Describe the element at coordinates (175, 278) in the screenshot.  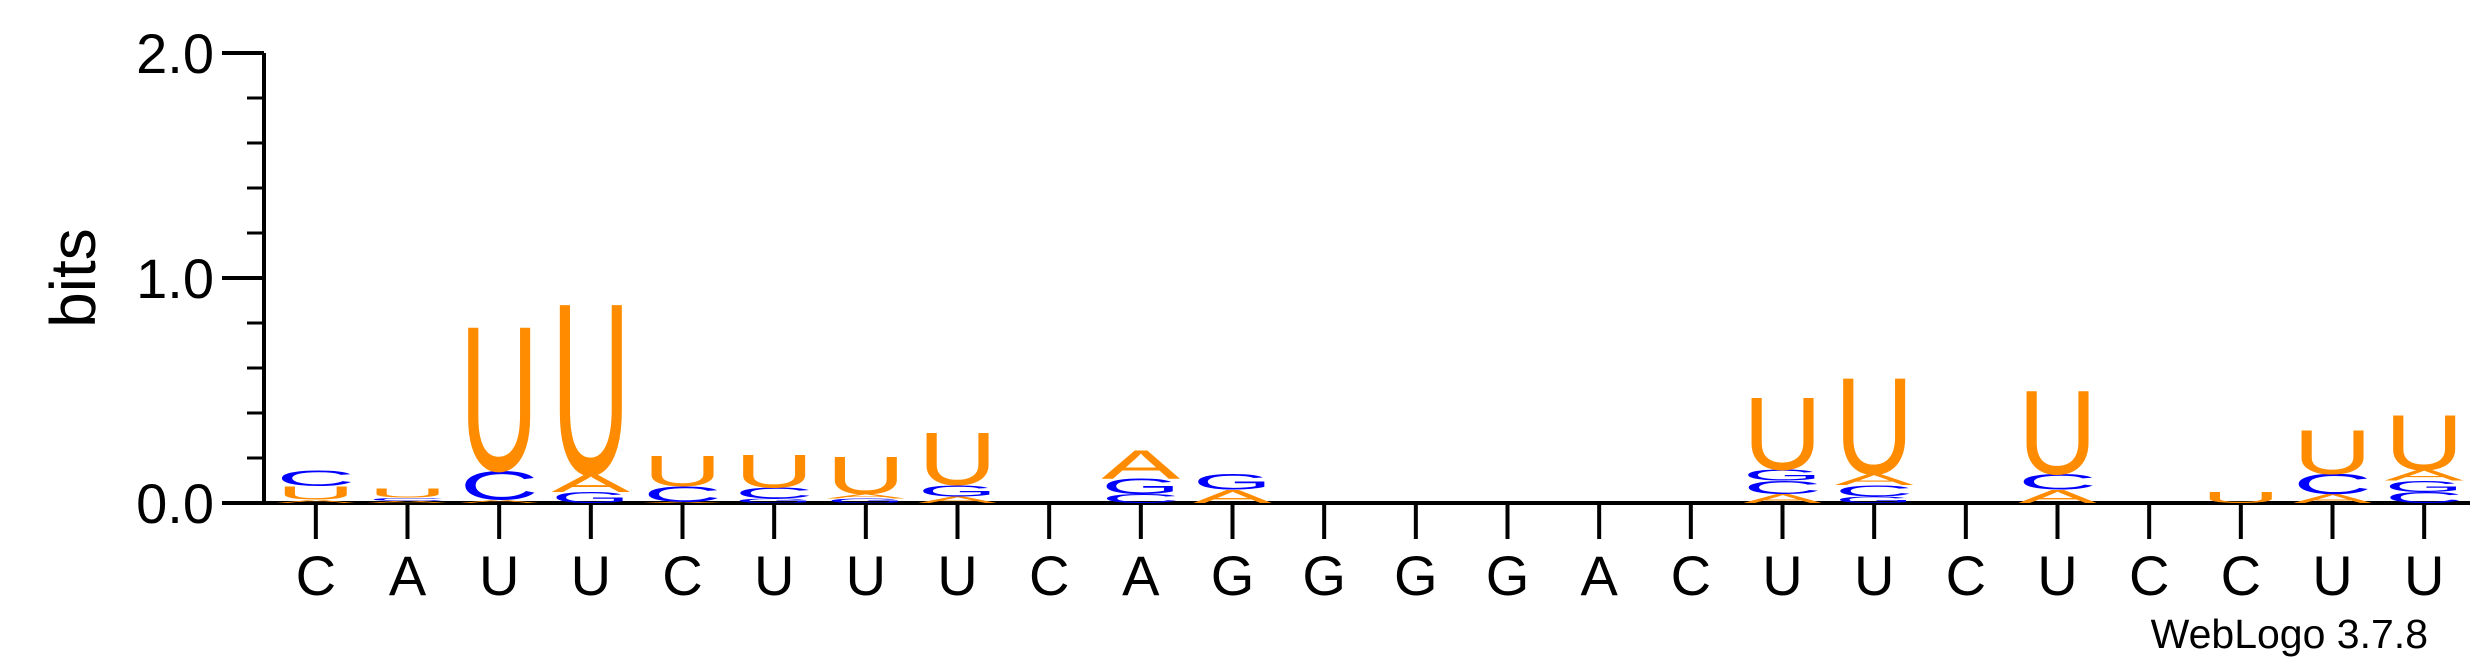
I see `y-tick-label: 1.0` at that location.